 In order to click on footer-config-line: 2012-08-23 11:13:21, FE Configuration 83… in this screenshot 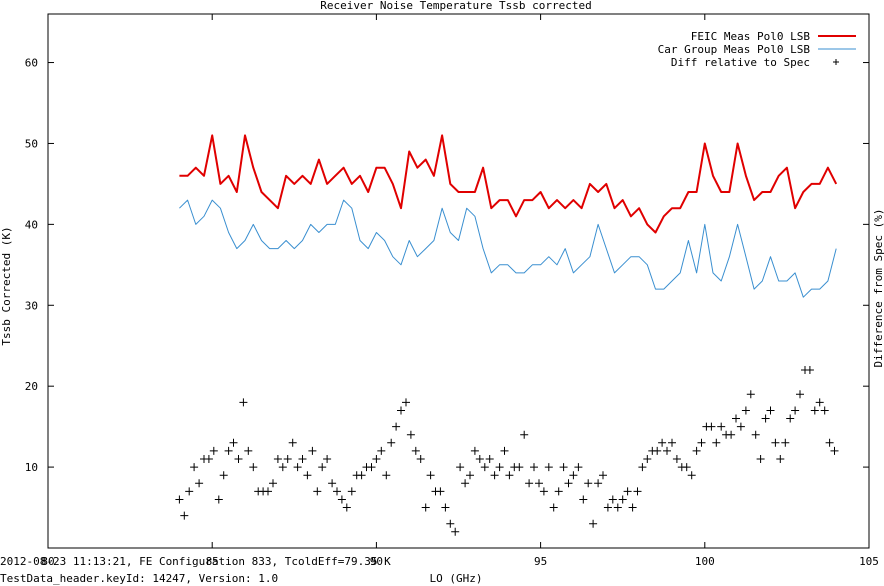, I will do `click(195, 561)`.